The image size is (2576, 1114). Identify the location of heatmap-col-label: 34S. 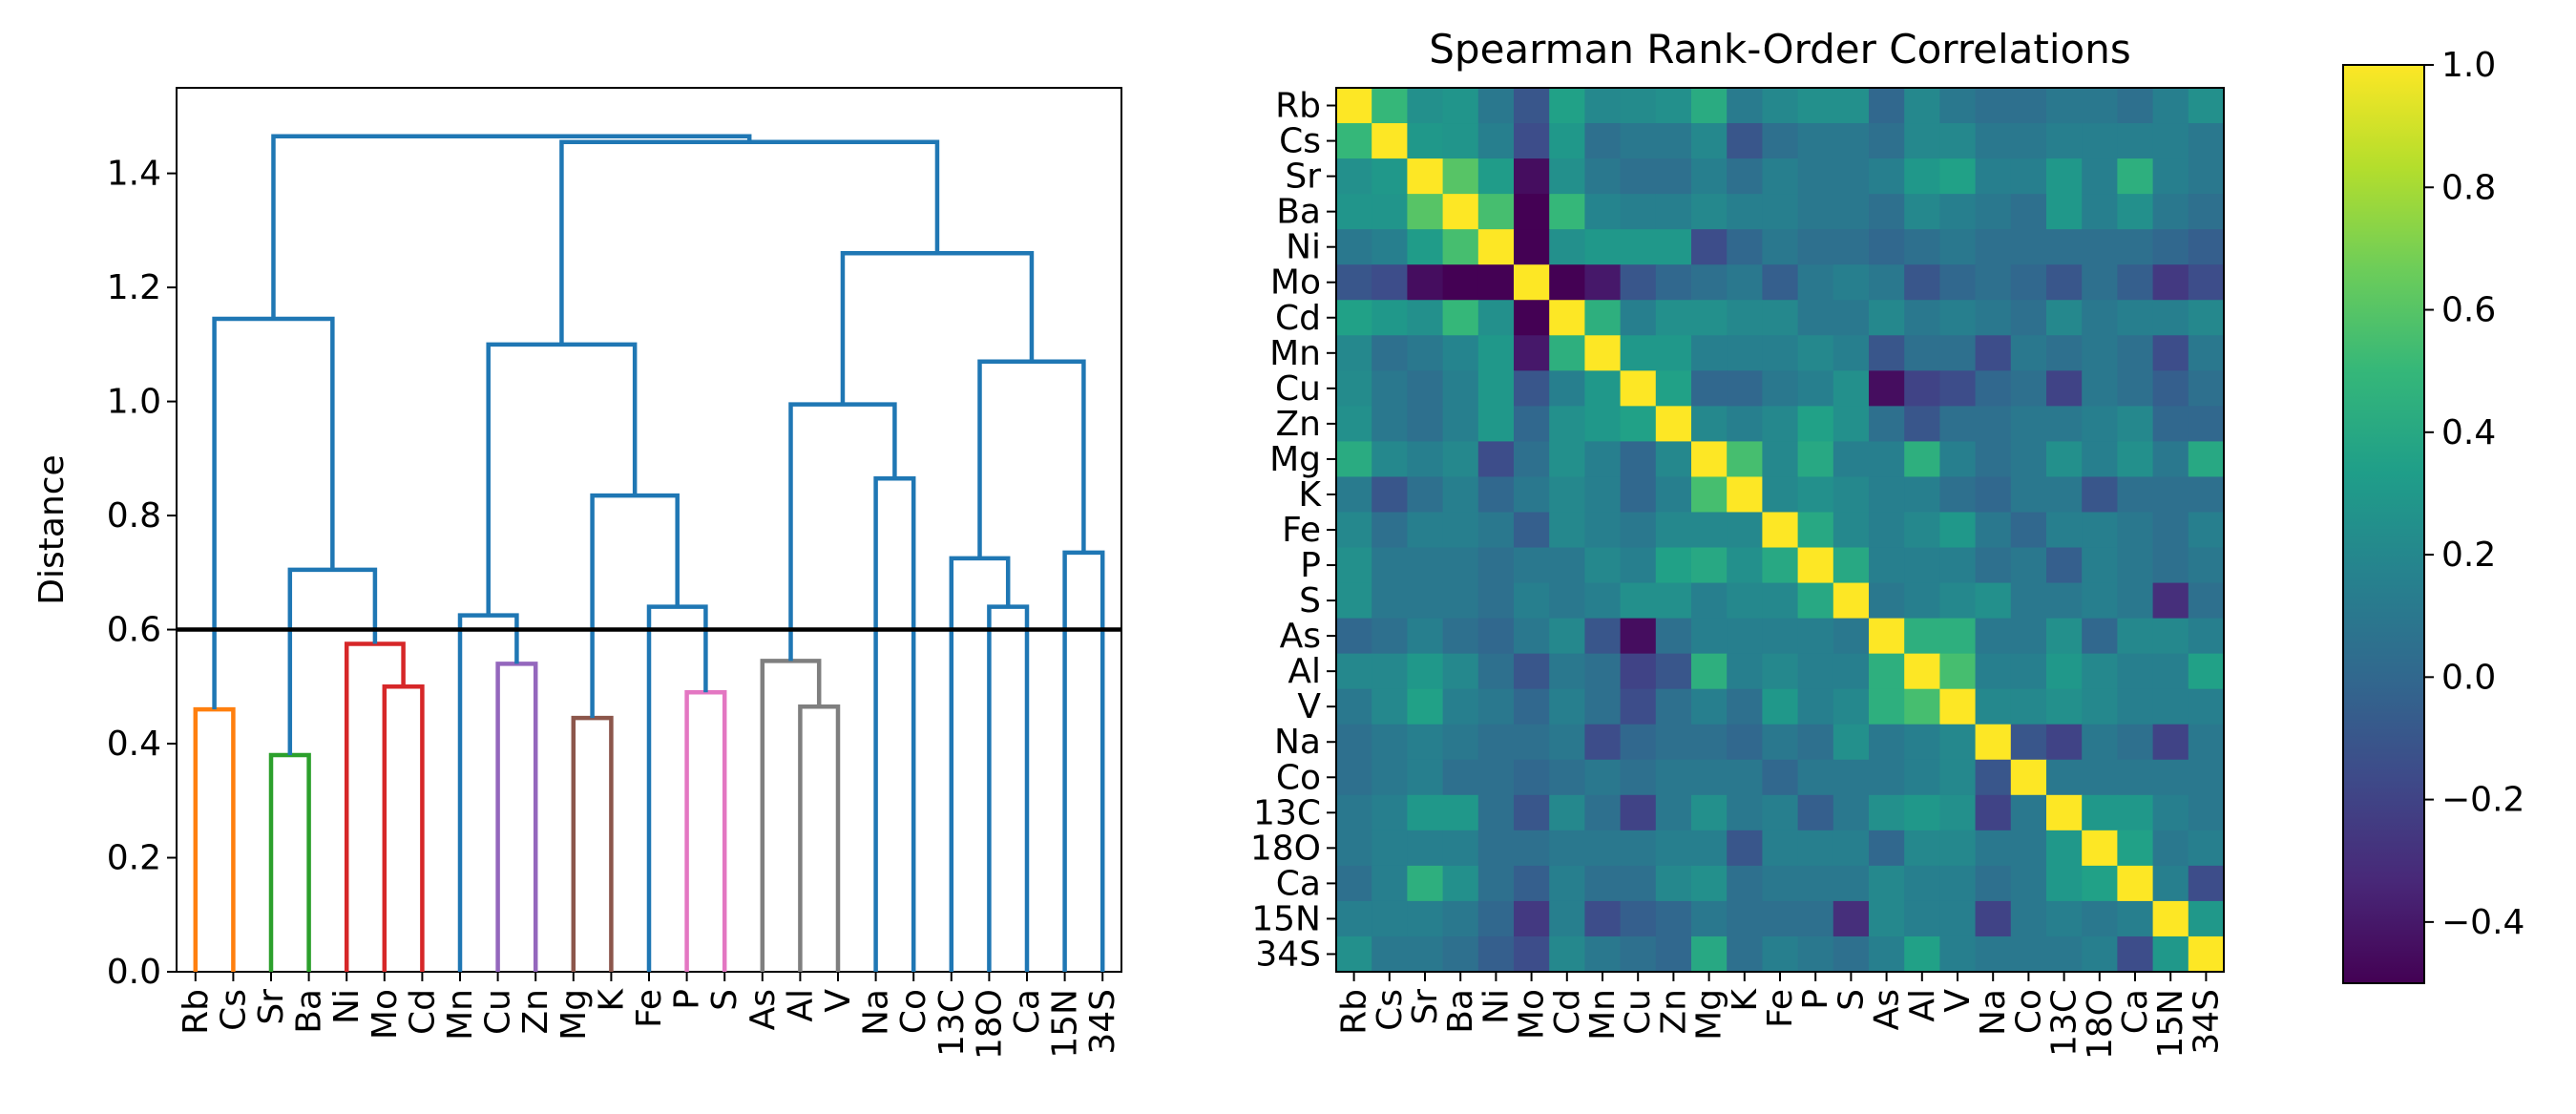
(2206, 1022).